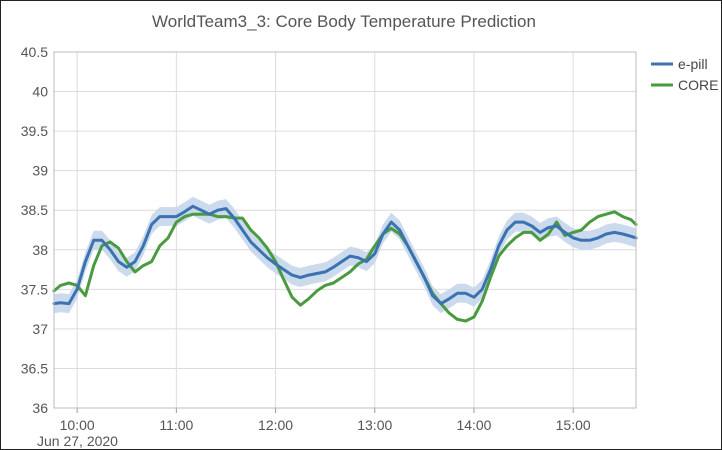 This screenshot has width=722, height=450. What do you see at coordinates (573, 425) in the screenshot?
I see `x-tick-label: 15:00` at bounding box center [573, 425].